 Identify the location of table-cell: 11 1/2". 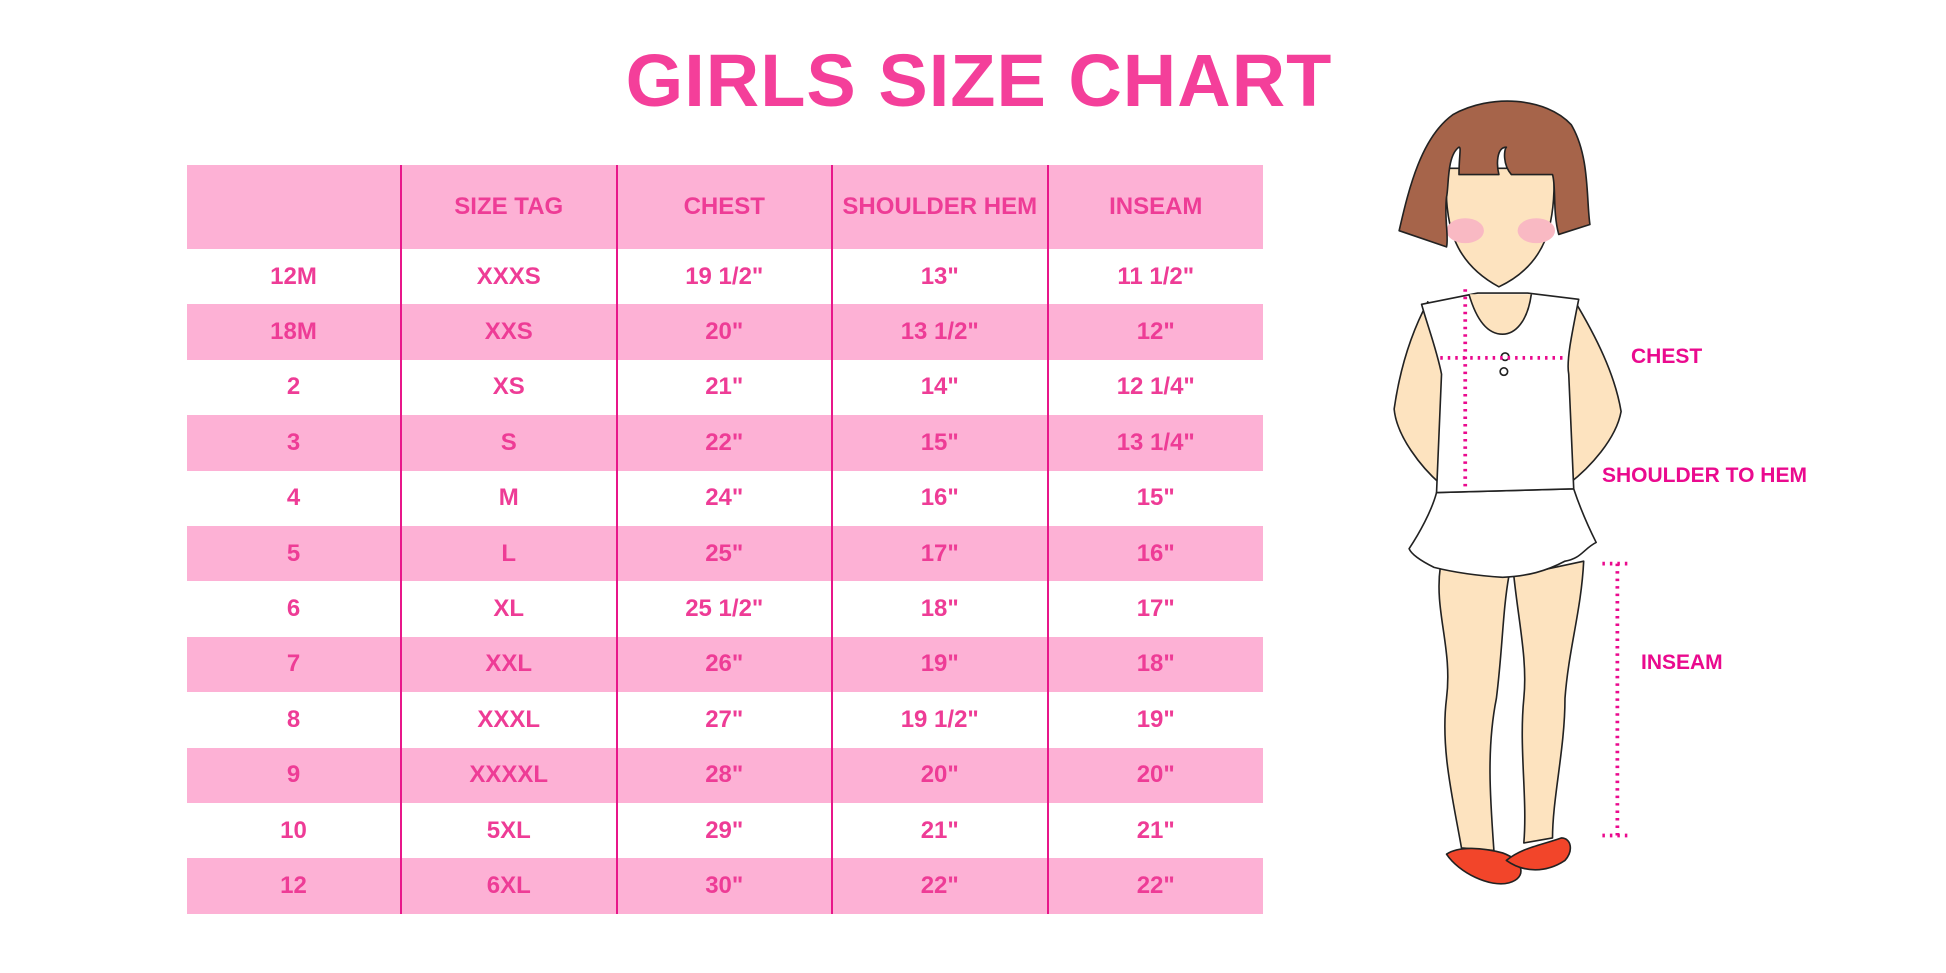
(1154, 277).